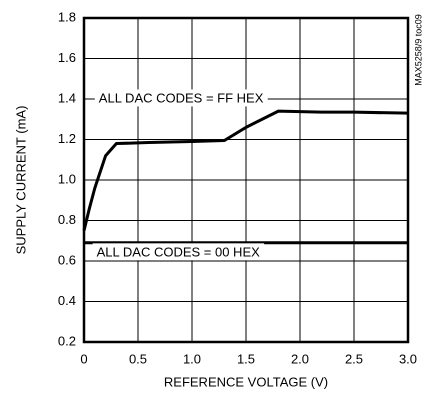 The width and height of the screenshot is (428, 400). Describe the element at coordinates (67, 219) in the screenshot. I see `y-tick-label: 0.8` at that location.